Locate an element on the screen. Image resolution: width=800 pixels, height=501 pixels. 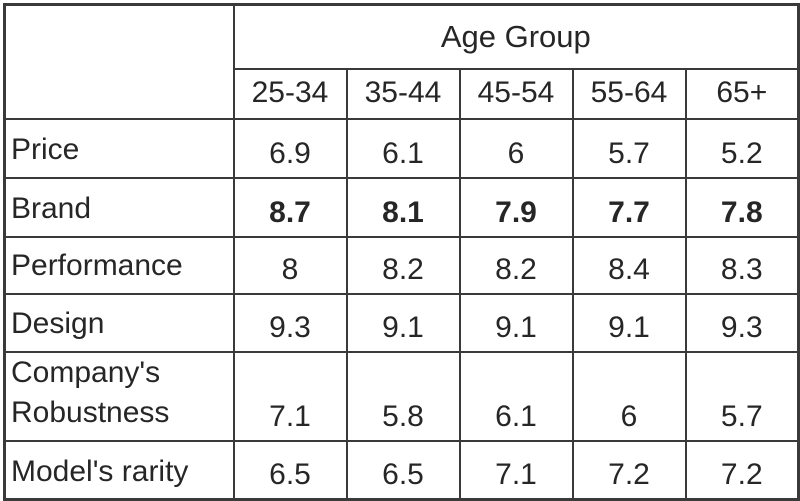
row-label-brand: Brand is located at coordinates (119, 207).